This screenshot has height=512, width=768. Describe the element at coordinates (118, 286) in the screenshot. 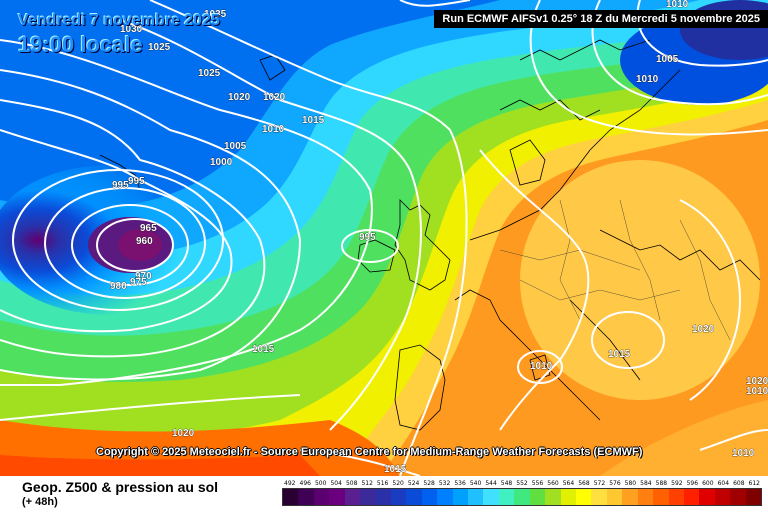

I see `isobar-label: 980` at that location.